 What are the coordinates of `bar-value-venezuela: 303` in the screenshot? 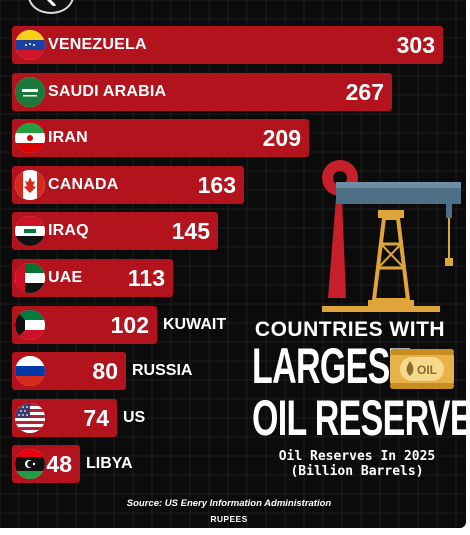 It's located at (415, 45).